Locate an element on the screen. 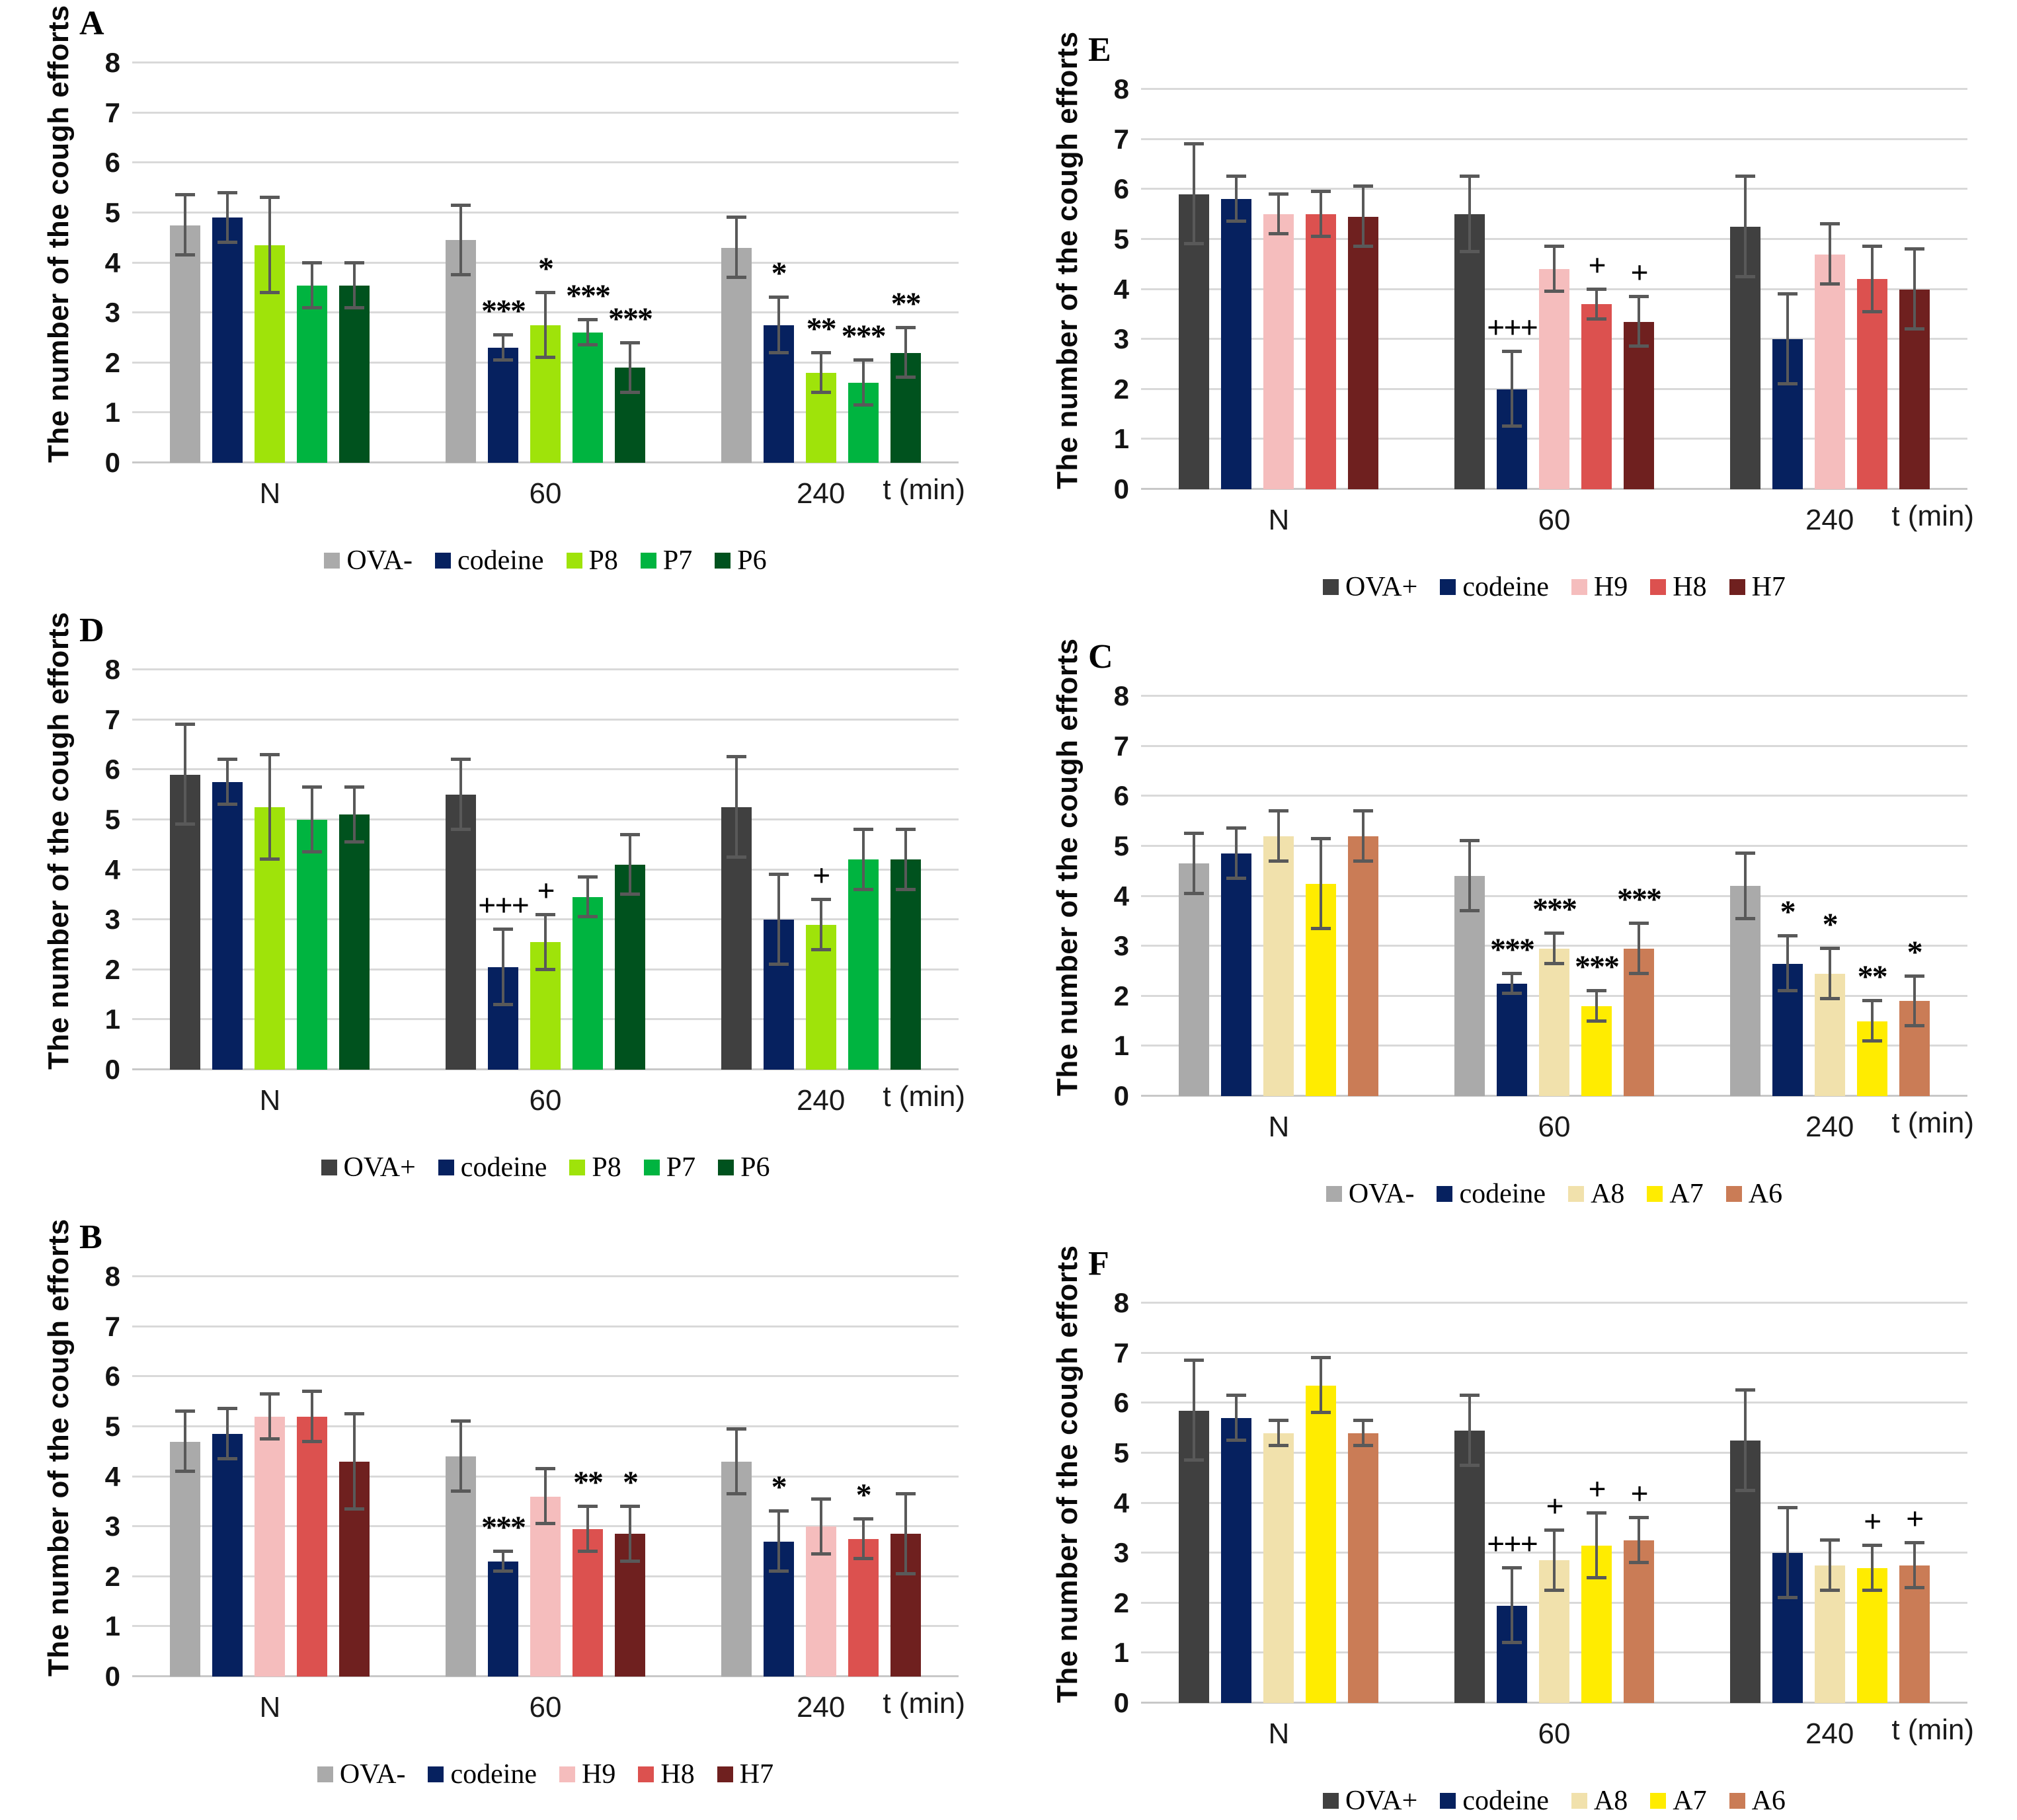 The width and height of the screenshot is (2017, 1820). bar-slot: + is located at coordinates (1596, 1503).